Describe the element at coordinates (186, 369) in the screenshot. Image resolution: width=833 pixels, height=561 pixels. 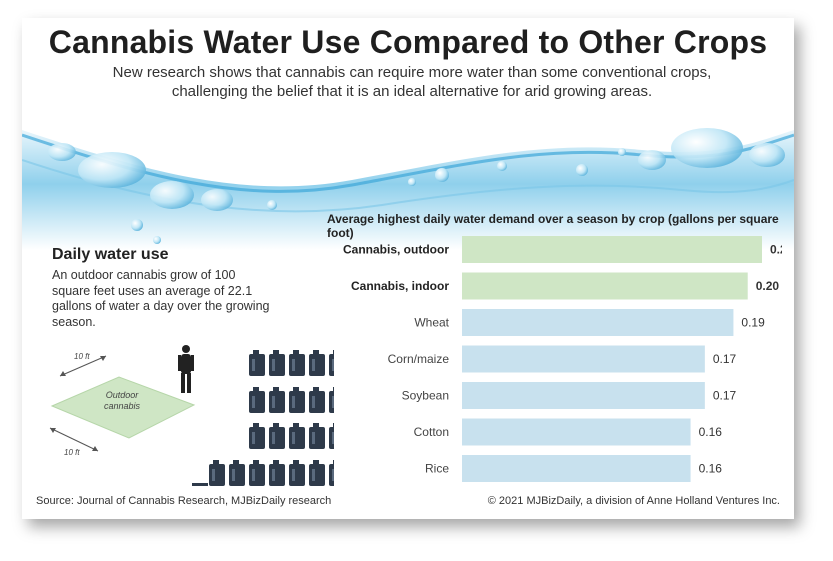
I see `person-silhouette-icon` at that location.